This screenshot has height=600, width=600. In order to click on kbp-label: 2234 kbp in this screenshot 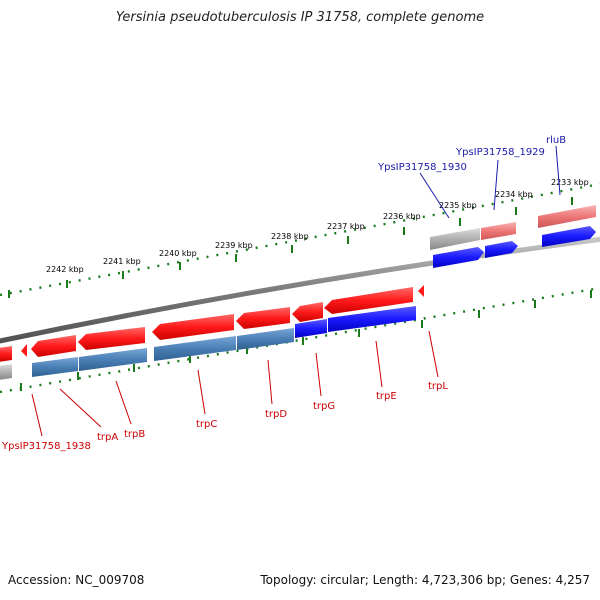, I will do `click(514, 194)`.